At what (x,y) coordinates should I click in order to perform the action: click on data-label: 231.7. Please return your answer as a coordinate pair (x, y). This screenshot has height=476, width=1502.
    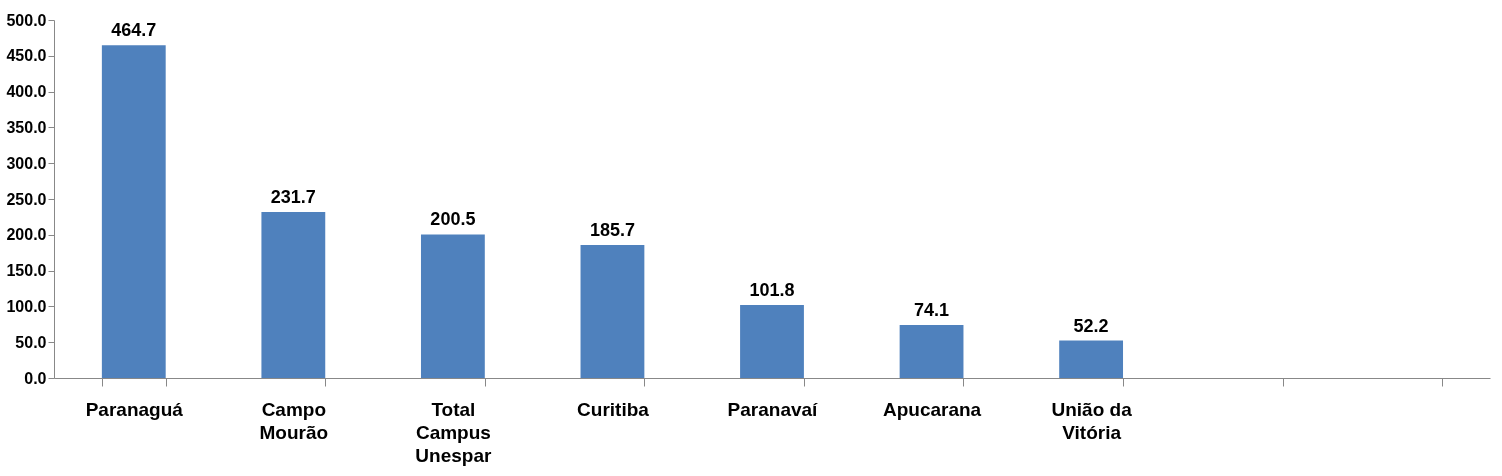
    Looking at the image, I should click on (293, 197).